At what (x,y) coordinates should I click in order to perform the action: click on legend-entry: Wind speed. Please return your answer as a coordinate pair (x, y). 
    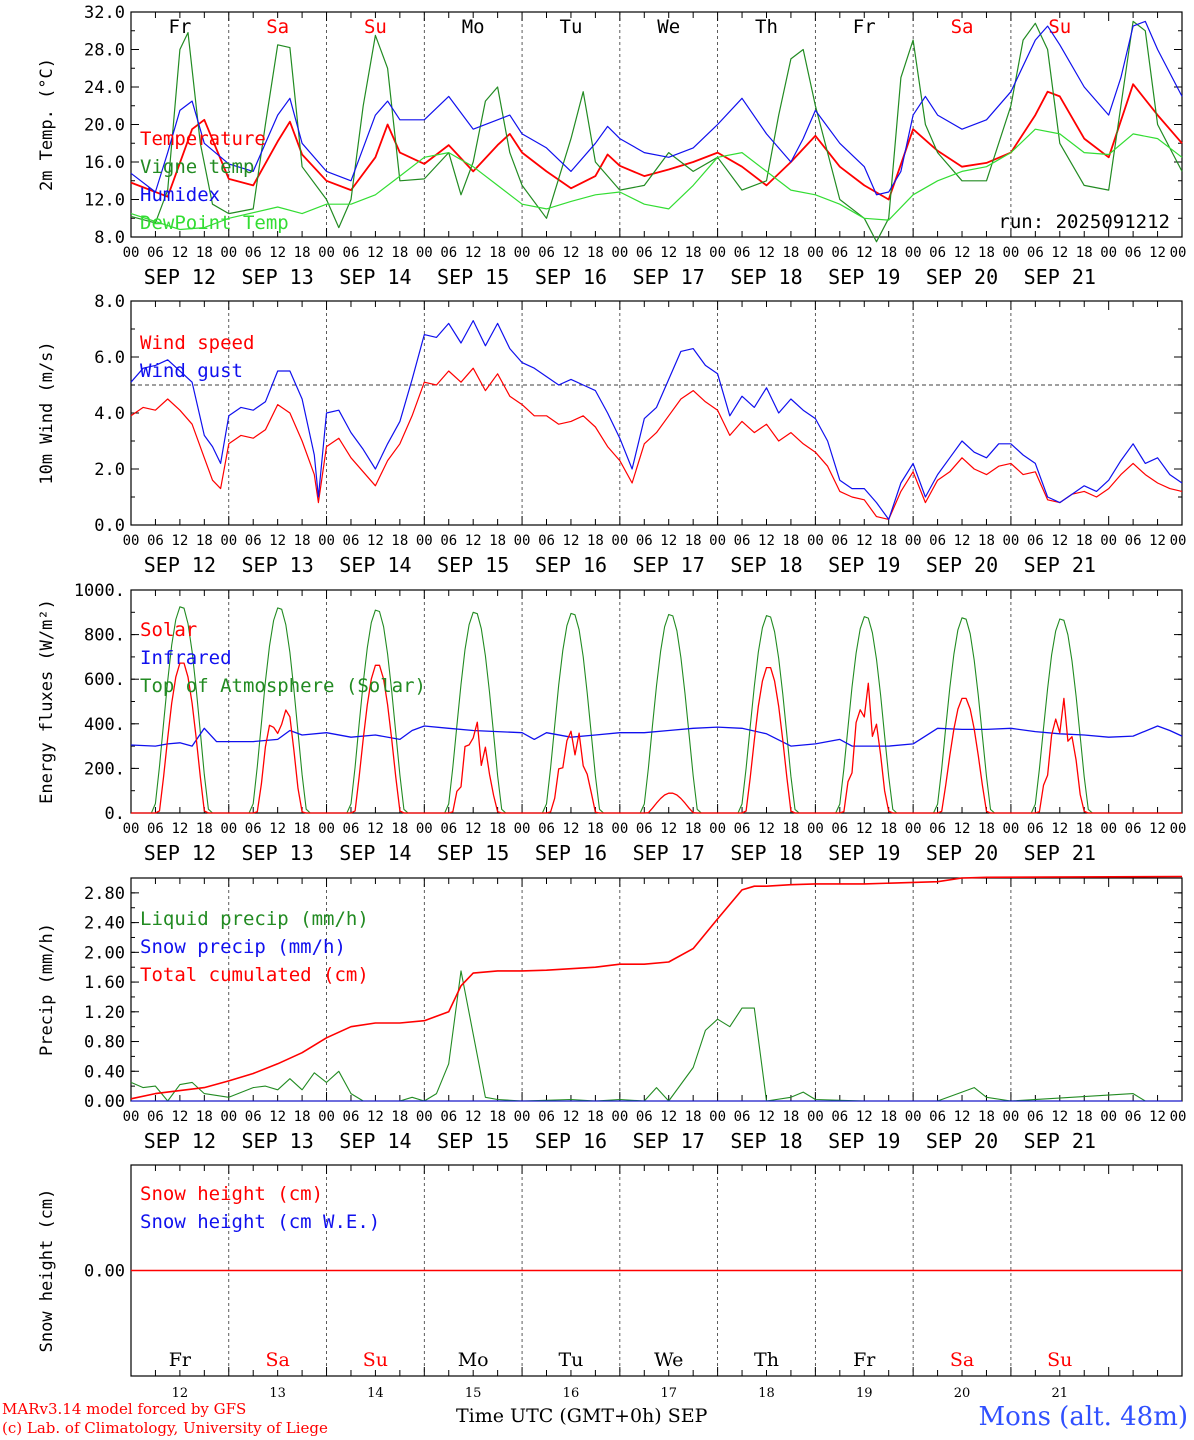
    Looking at the image, I should click on (197, 343).